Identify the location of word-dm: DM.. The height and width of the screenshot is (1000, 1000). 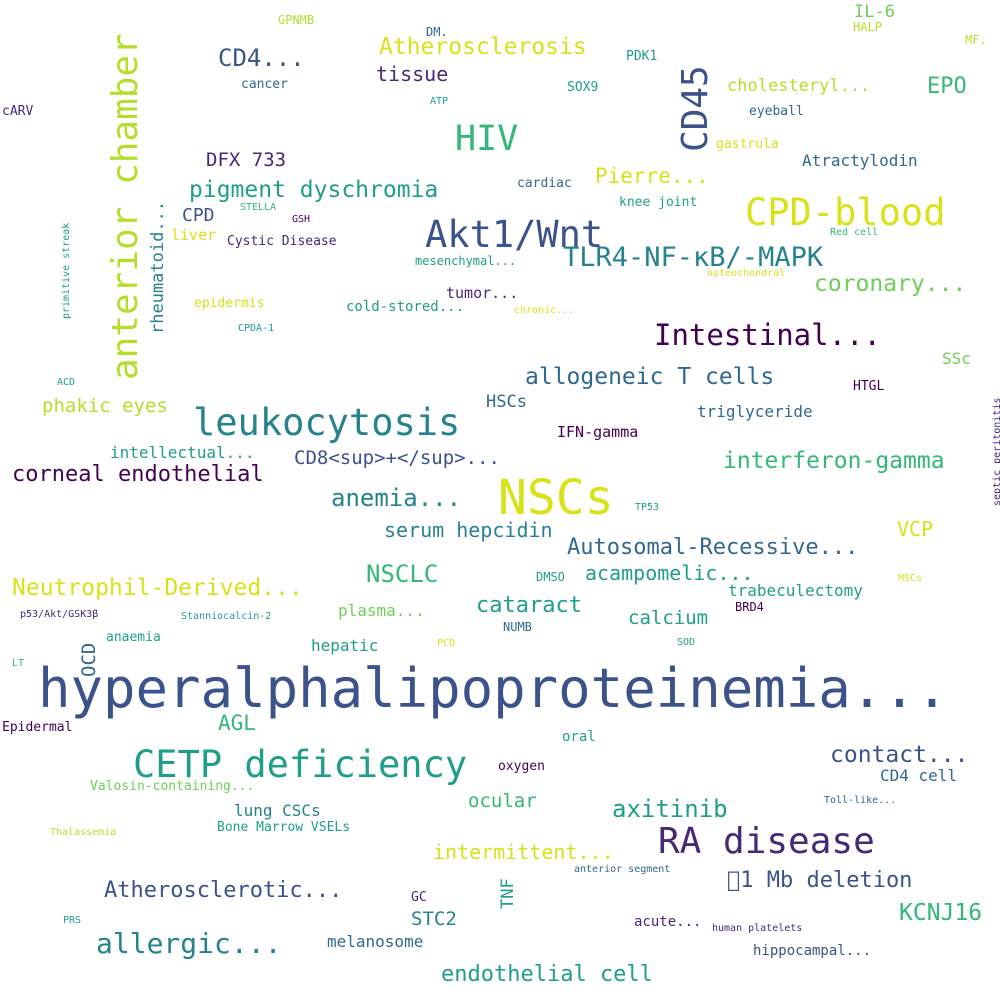
(437, 32).